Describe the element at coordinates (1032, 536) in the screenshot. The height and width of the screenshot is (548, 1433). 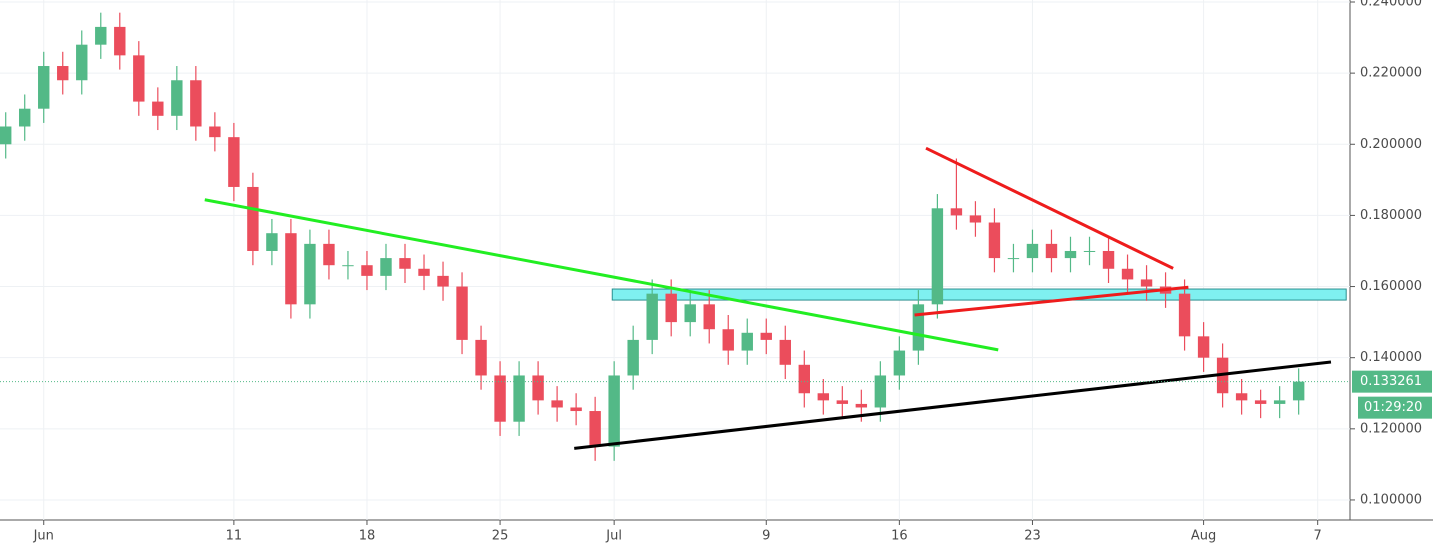
I see `x-tick-label: 23` at that location.